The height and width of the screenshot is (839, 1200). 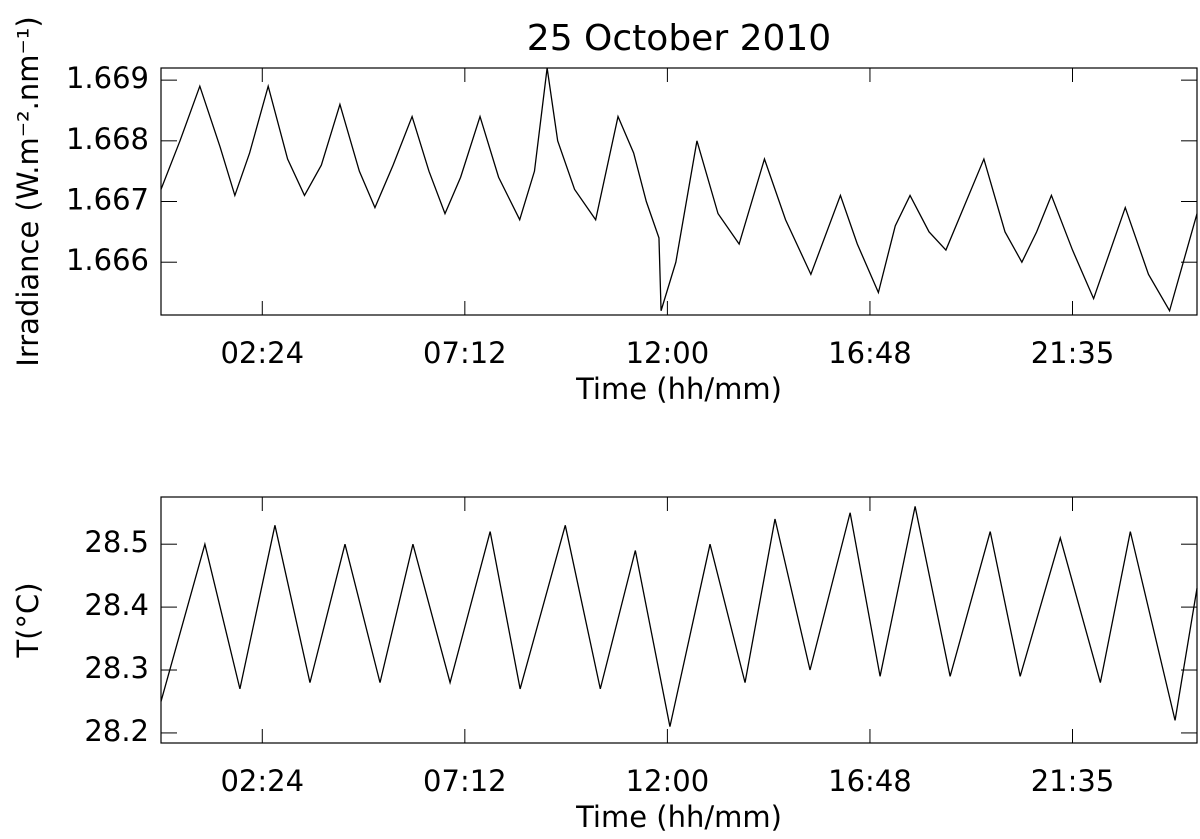 I want to click on y-tick-label: 1.667, so click(x=107, y=200).